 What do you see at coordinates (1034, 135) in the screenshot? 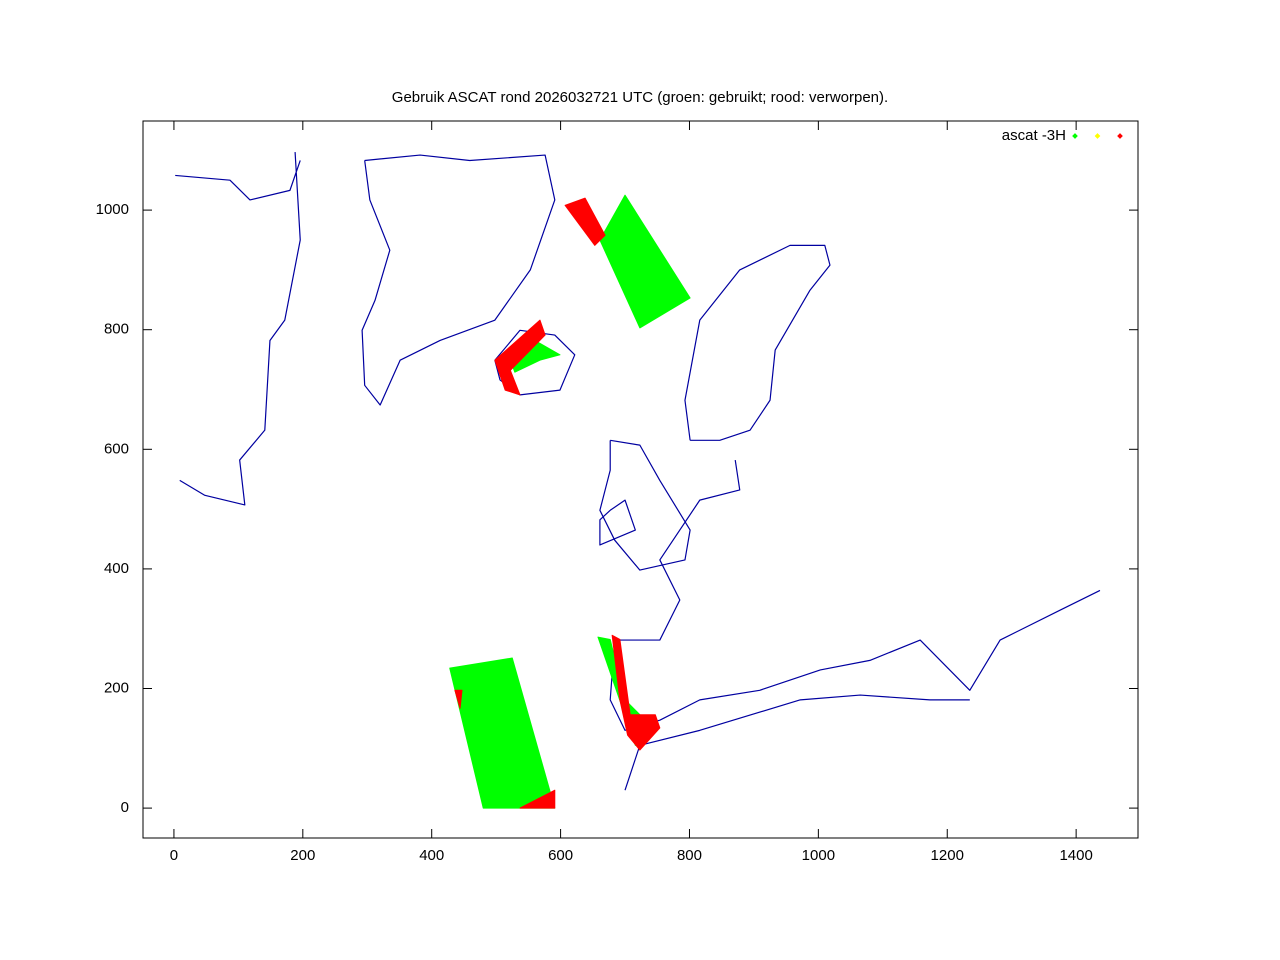
I see `legend-label: ascat -3H` at bounding box center [1034, 135].